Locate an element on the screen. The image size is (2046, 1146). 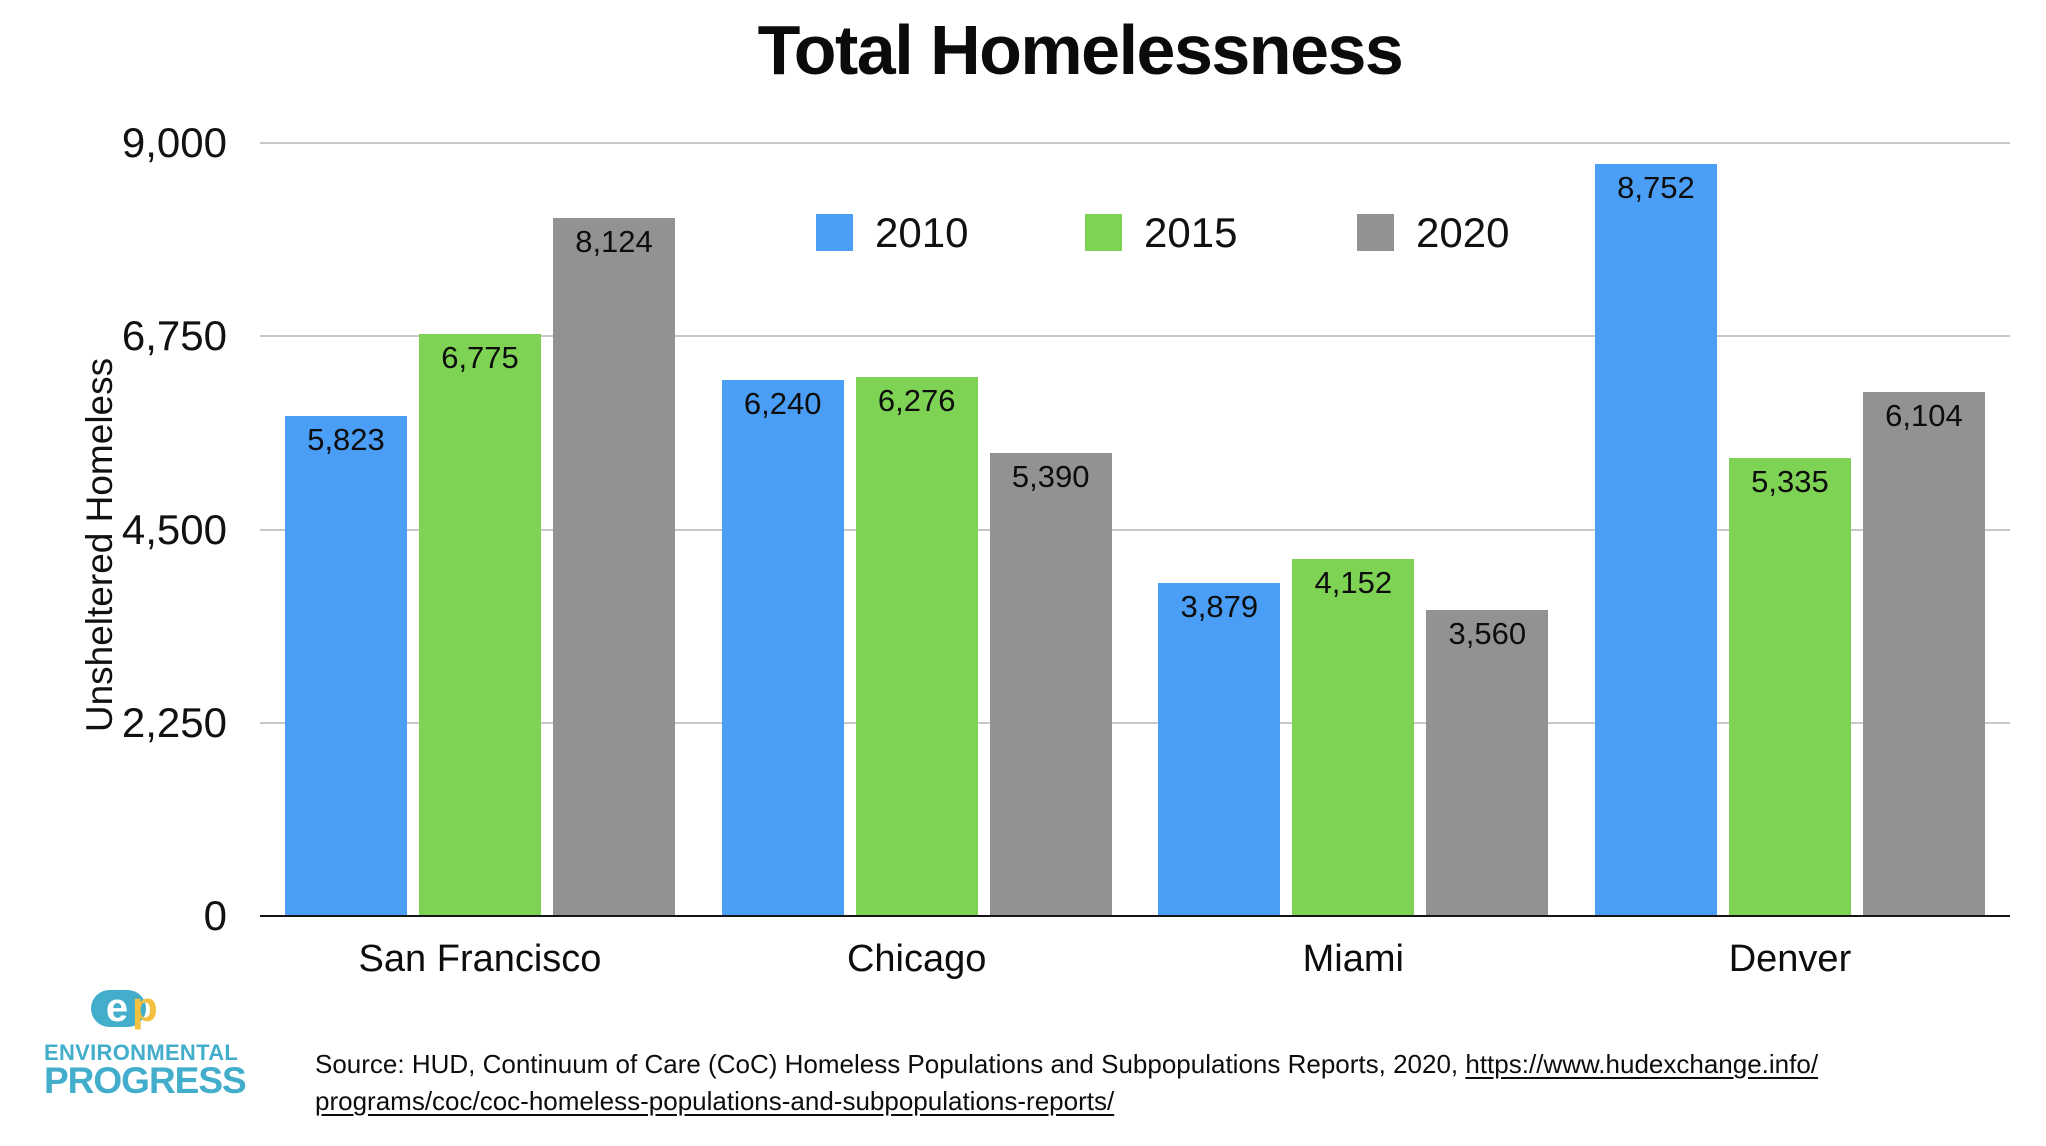
ep-logo-icon: e p is located at coordinates (124, 1009).